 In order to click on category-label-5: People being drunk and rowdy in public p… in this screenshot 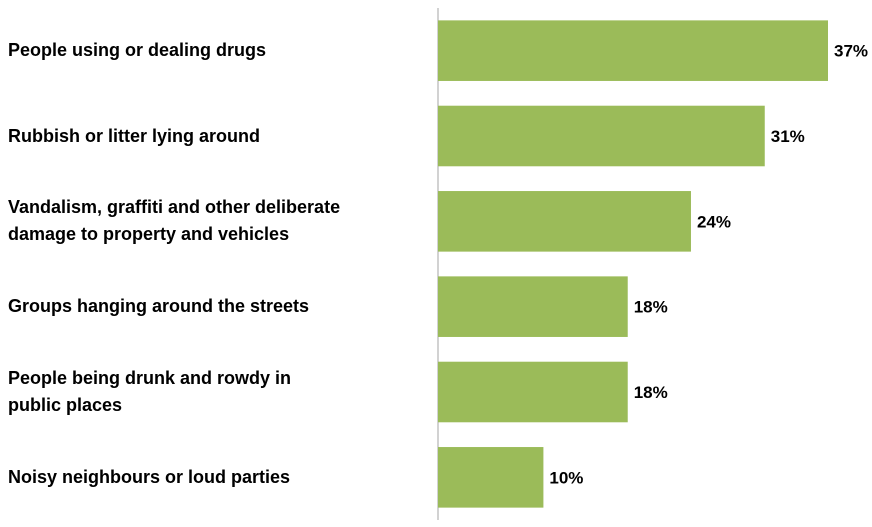, I will do `click(150, 391)`.